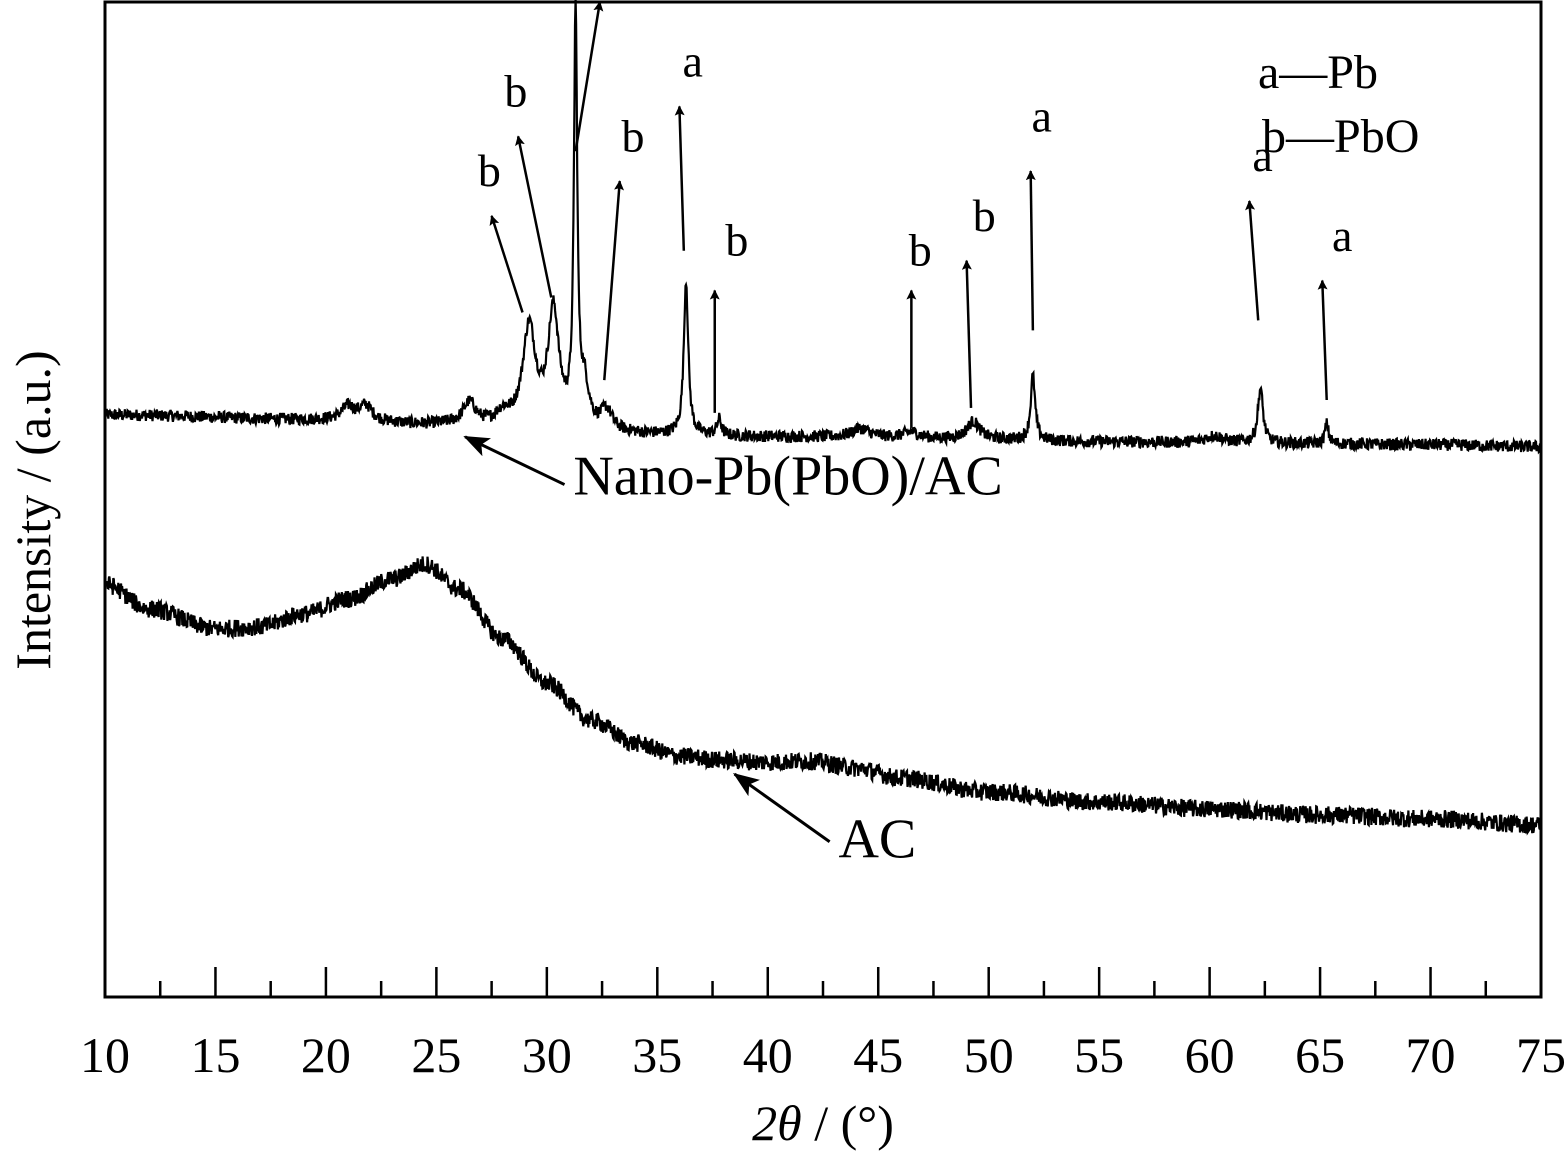  What do you see at coordinates (787, 477) in the screenshot?
I see `series-label: Nano-Pb(PbO)/AC` at bounding box center [787, 477].